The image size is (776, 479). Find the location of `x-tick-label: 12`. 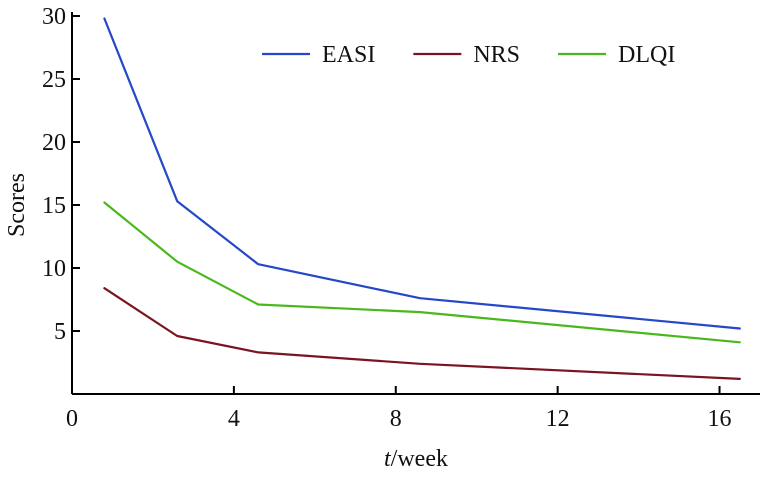

x-tick-label: 12 is located at coordinates (558, 419).